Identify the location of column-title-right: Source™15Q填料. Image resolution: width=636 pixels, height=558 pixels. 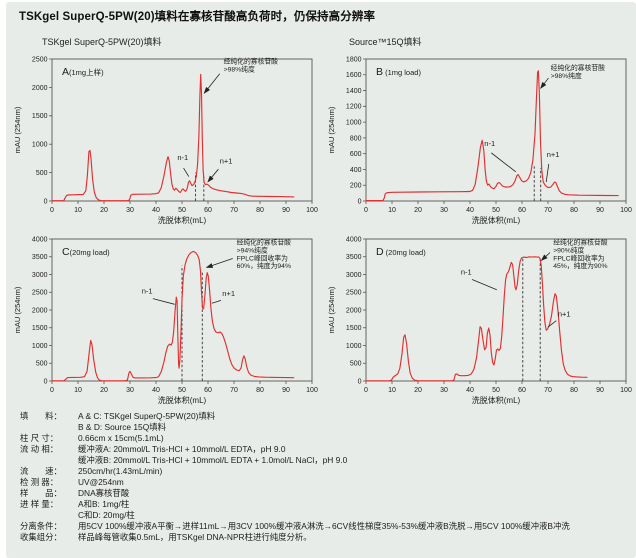
(385, 42).